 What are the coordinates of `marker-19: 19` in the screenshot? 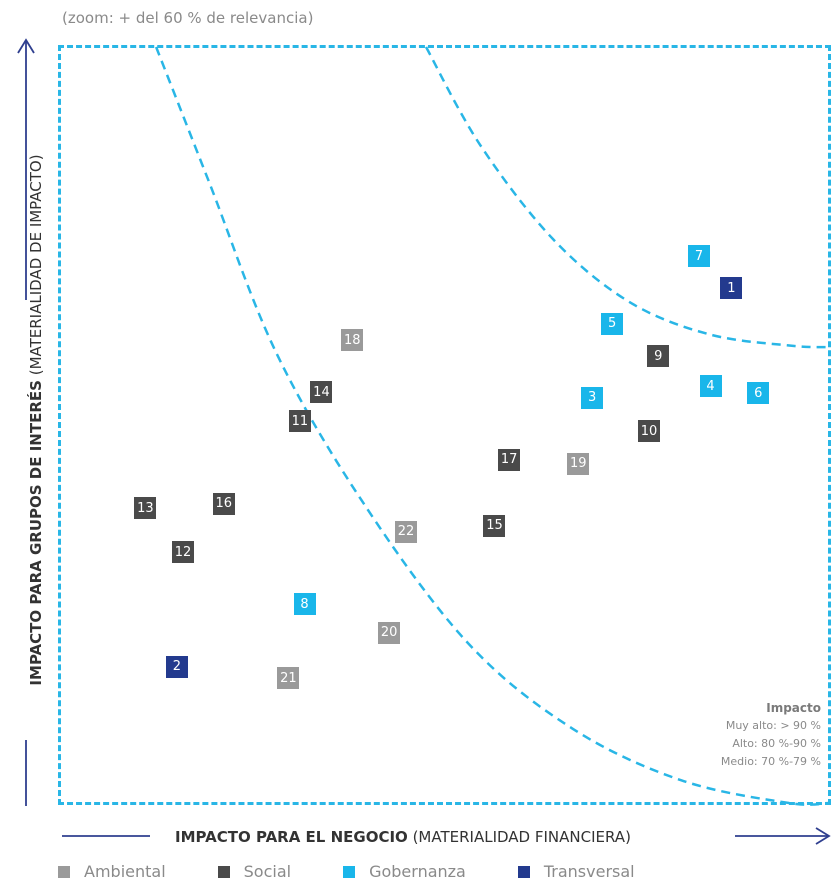 It's located at (578, 463).